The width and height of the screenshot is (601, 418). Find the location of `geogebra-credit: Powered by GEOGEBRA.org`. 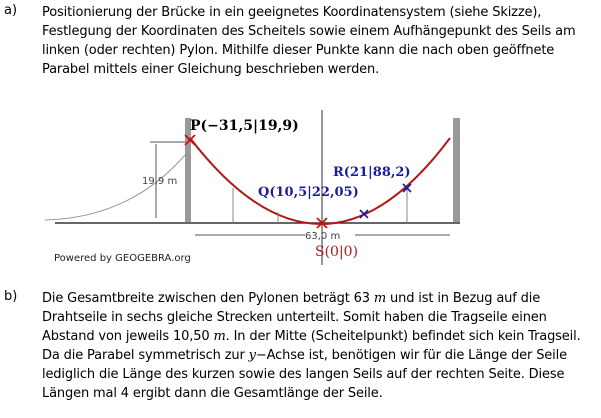

geogebra-credit: Powered by GEOGEBRA.org is located at coordinates (122, 258).